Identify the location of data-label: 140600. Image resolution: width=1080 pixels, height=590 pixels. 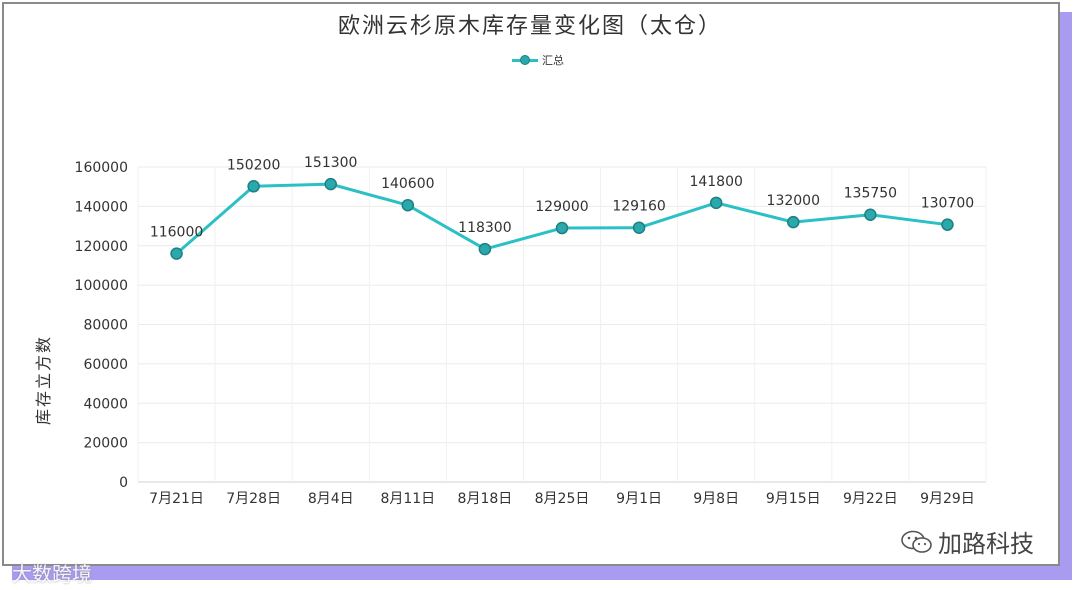
(407, 184).